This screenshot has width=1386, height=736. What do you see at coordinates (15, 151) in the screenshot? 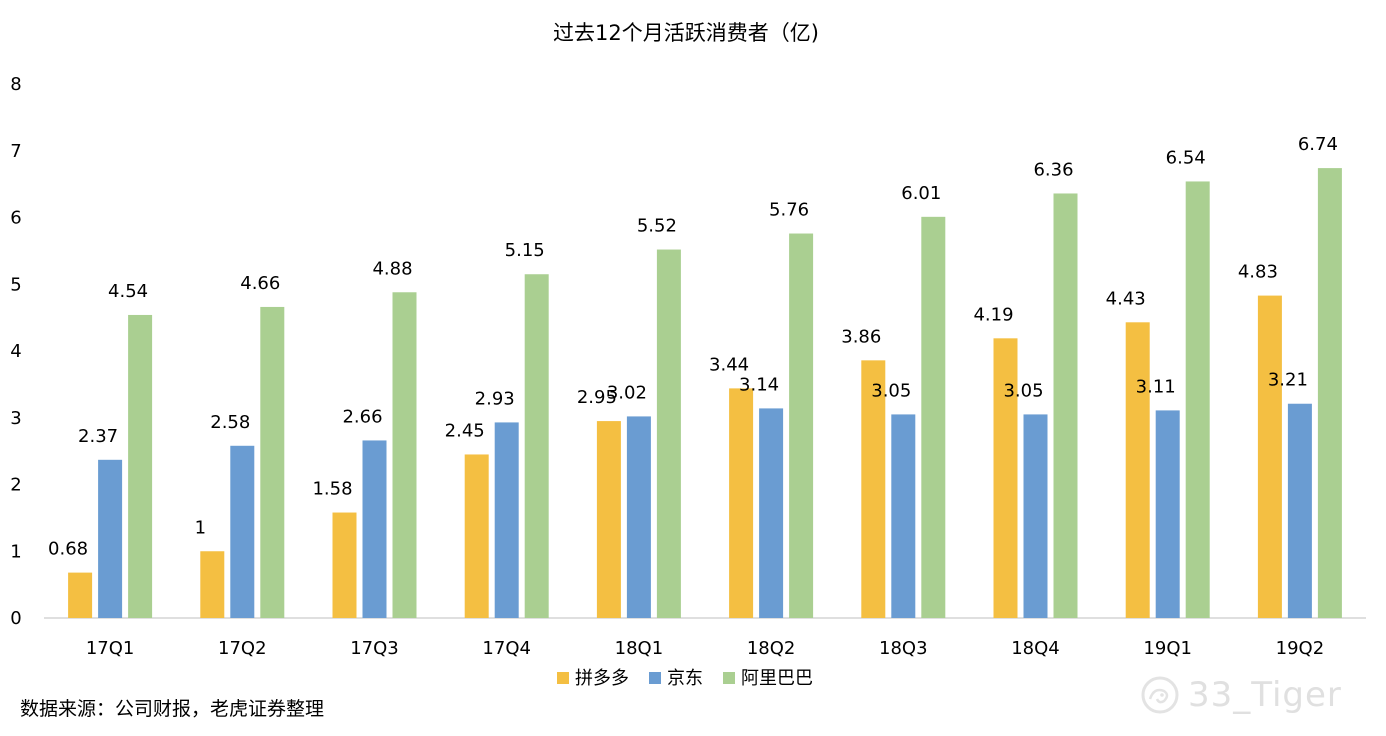
I see `y-tick-label: 7` at bounding box center [15, 151].